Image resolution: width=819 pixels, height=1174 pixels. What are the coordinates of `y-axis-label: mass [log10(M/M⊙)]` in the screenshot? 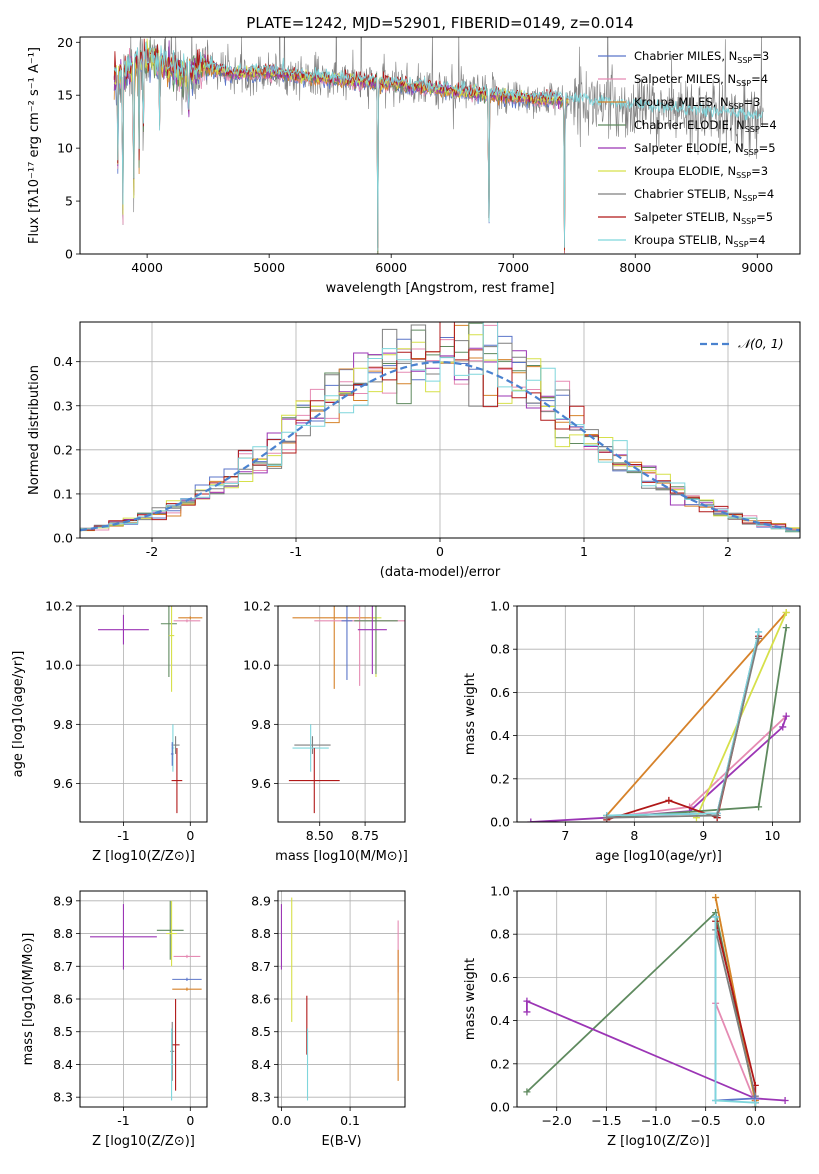 It's located at (28, 999).